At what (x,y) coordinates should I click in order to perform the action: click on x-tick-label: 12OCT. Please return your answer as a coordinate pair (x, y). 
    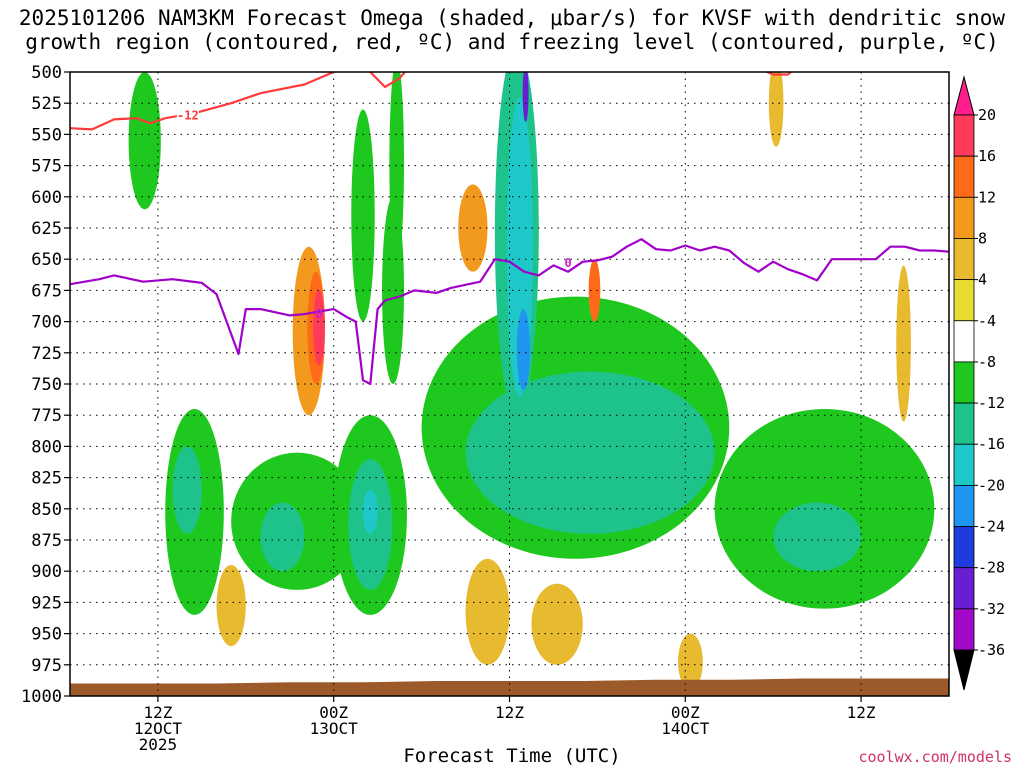
    Looking at the image, I should click on (158, 728).